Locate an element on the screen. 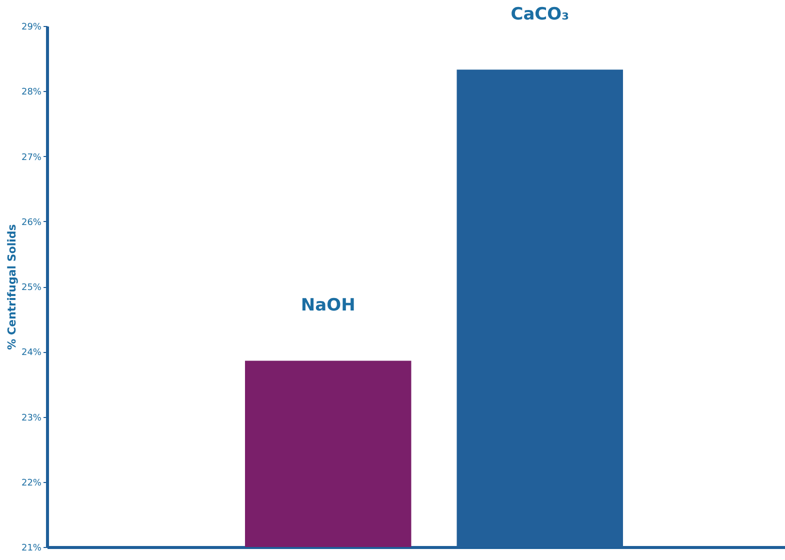 The height and width of the screenshot is (560, 785). y-tick-label: 25% is located at coordinates (31, 288).